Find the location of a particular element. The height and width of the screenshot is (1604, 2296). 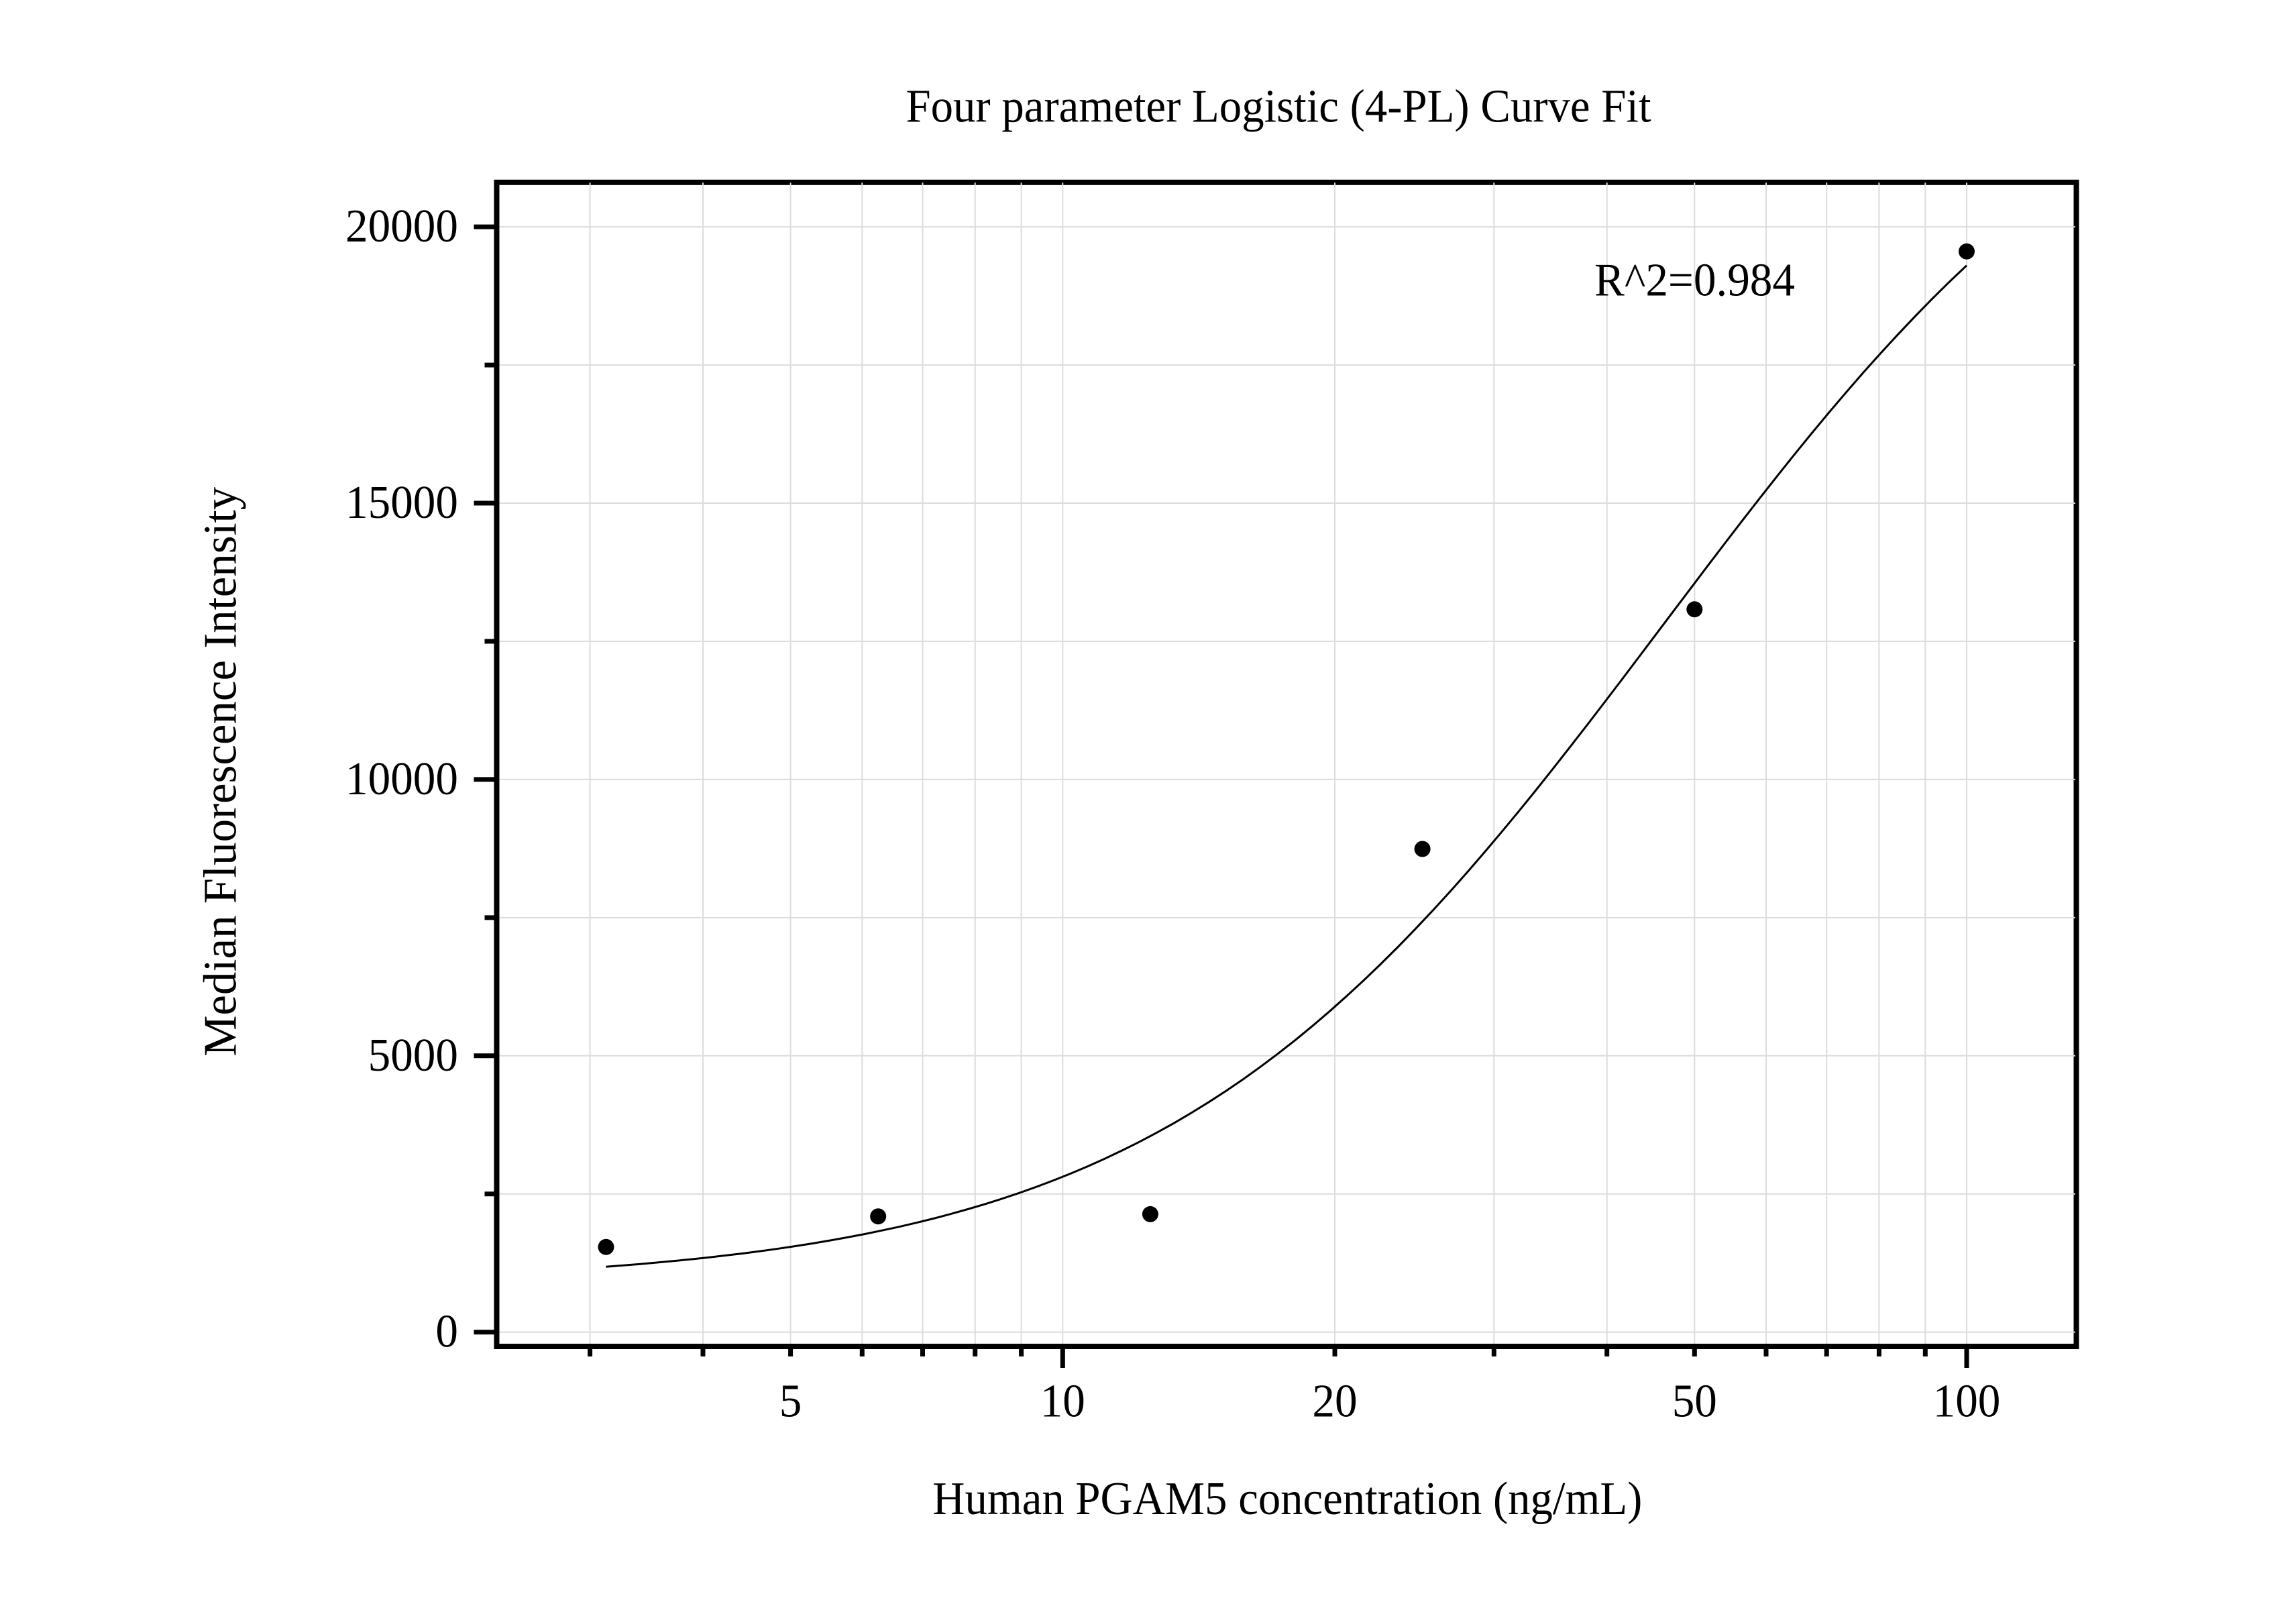

svg-text: 100 is located at coordinates (1967, 1402).